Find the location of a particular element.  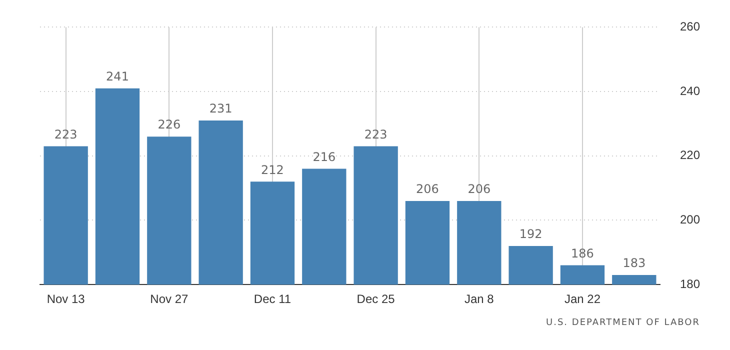

data-label: 216 is located at coordinates (324, 157).